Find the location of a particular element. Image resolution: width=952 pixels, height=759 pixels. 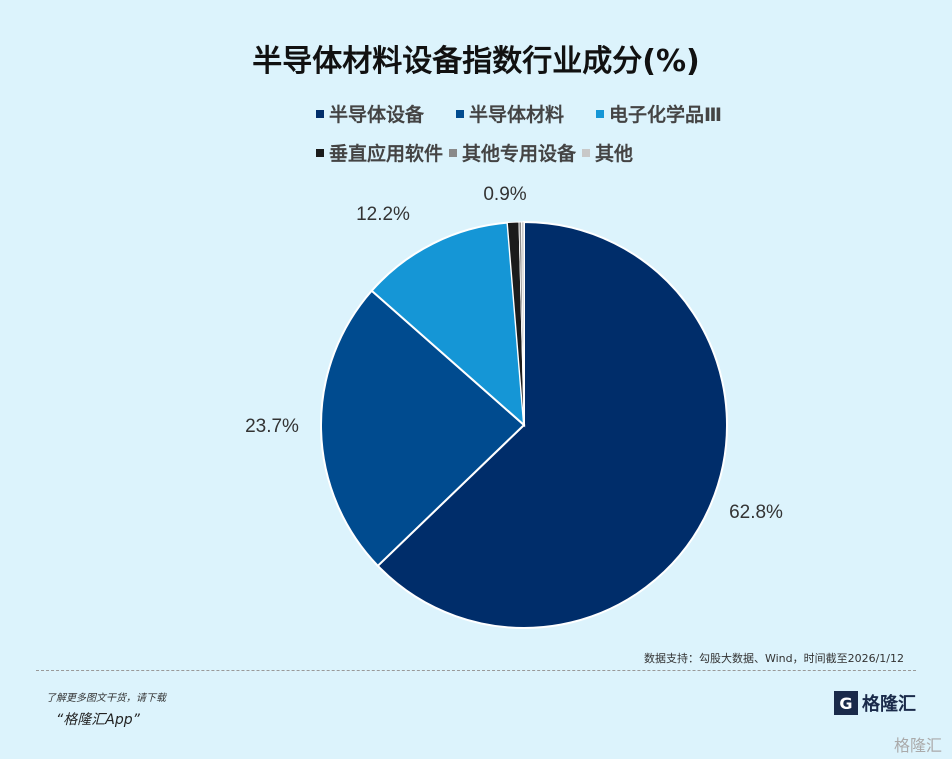

source-note: 数据支持：勾股大数据、Wind，时间截至2026/1/12 is located at coordinates (773, 658).